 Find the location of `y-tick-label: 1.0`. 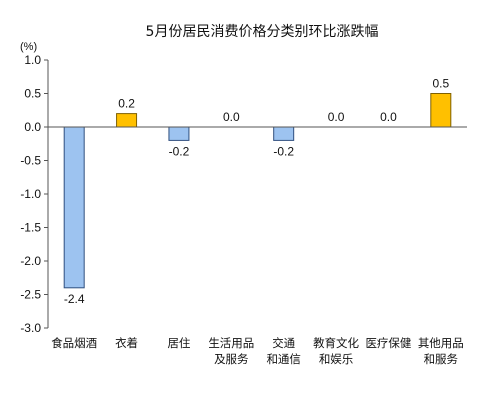

y-tick-label: 1.0 is located at coordinates (32, 60).